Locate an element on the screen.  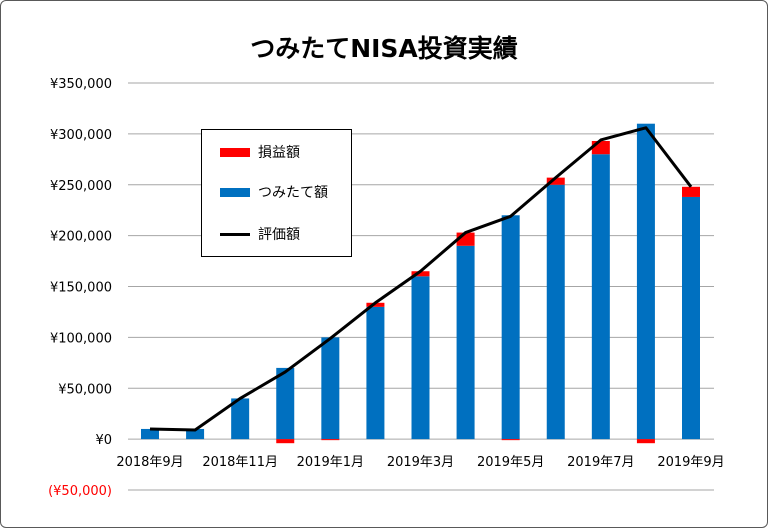
x-tick-label: 2019年3月 is located at coordinates (420, 462).